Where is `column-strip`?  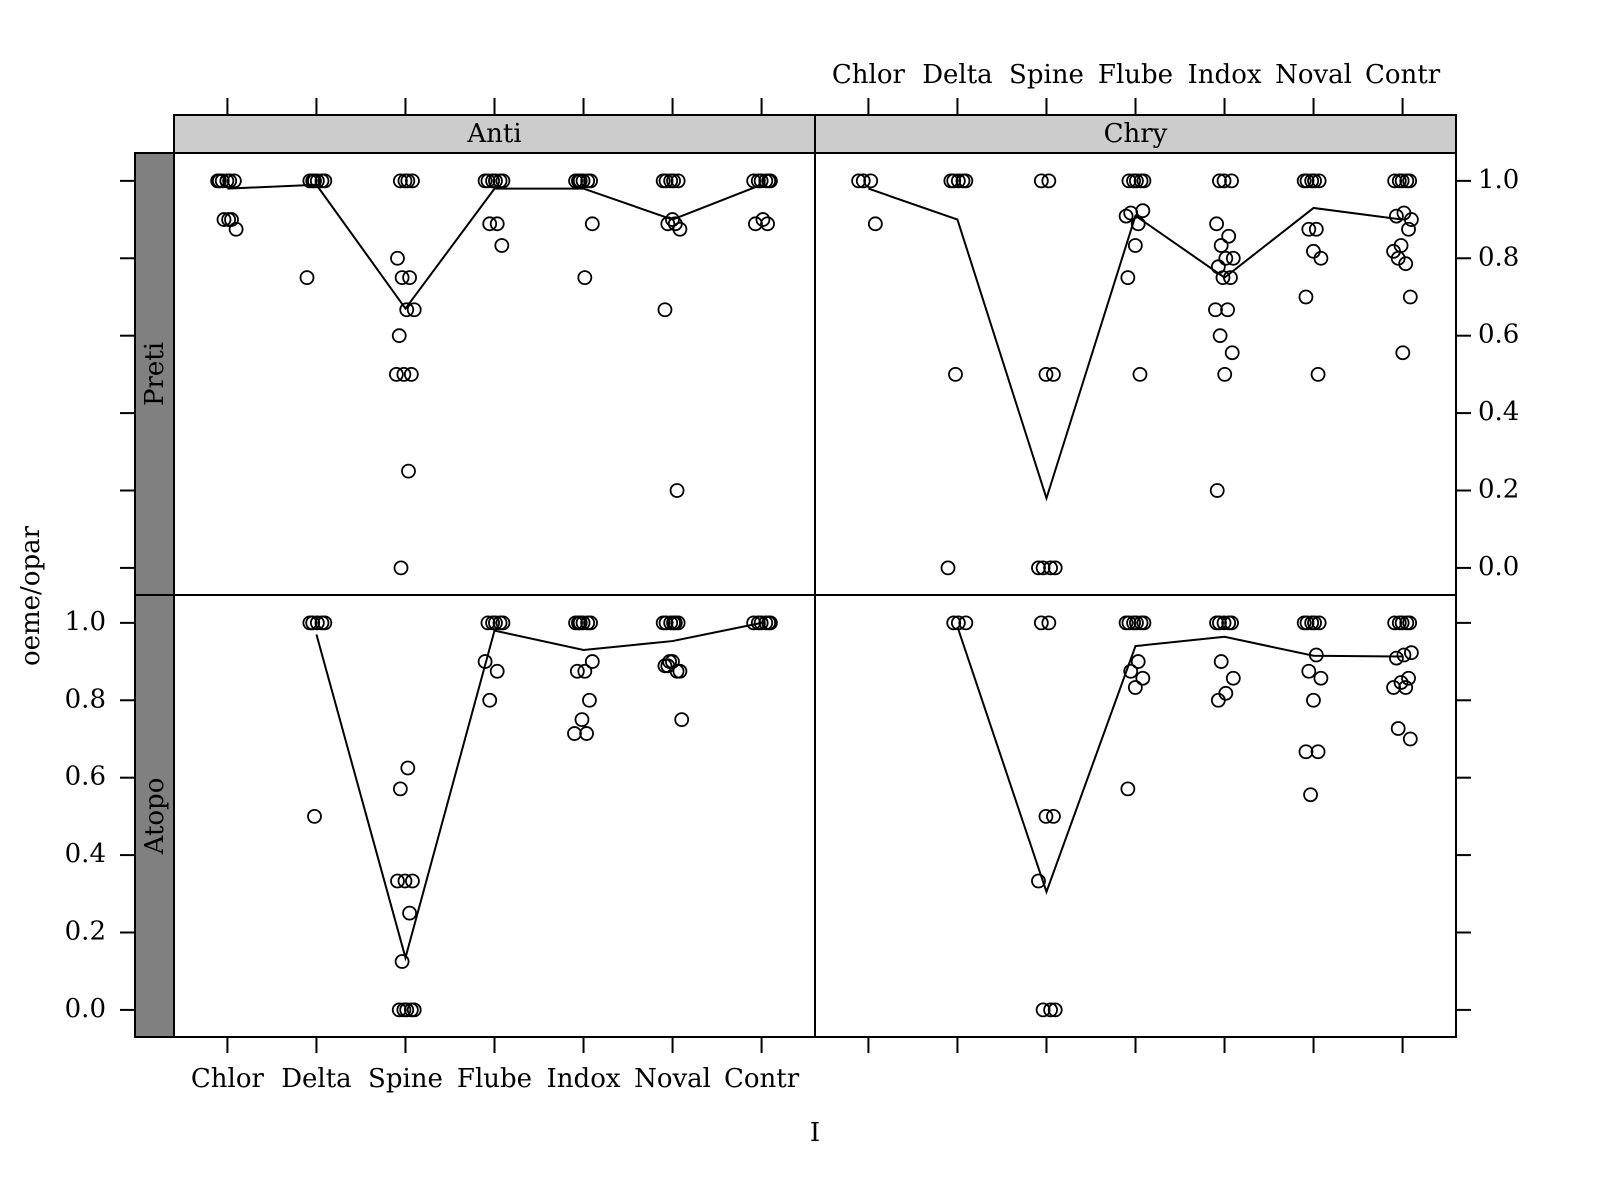
column-strip is located at coordinates (494, 134).